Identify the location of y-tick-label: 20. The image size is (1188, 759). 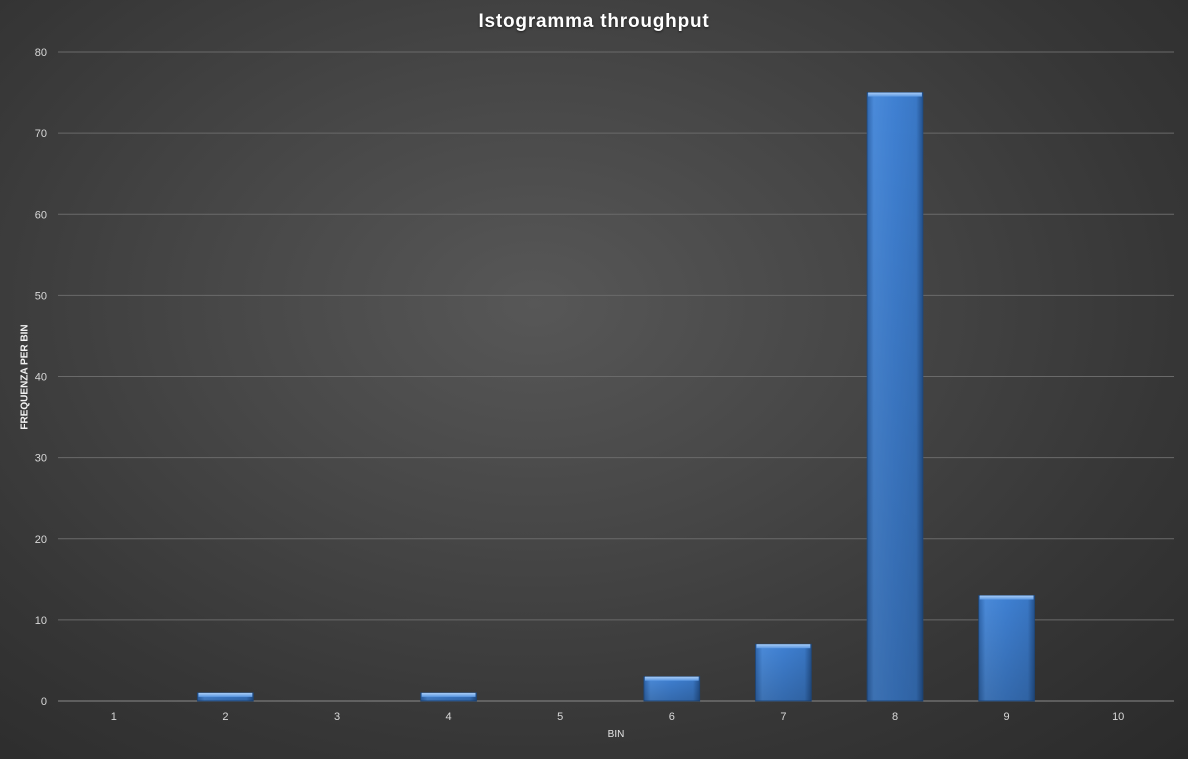
(41, 540).